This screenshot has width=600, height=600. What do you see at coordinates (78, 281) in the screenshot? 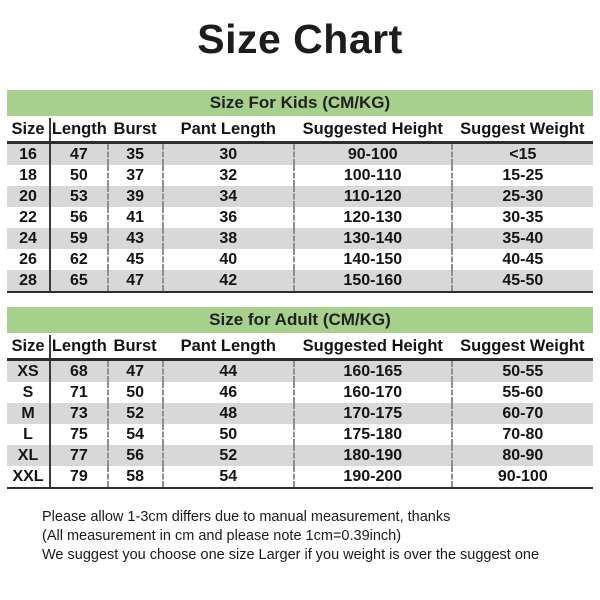
I see `table-cell: 65` at bounding box center [78, 281].